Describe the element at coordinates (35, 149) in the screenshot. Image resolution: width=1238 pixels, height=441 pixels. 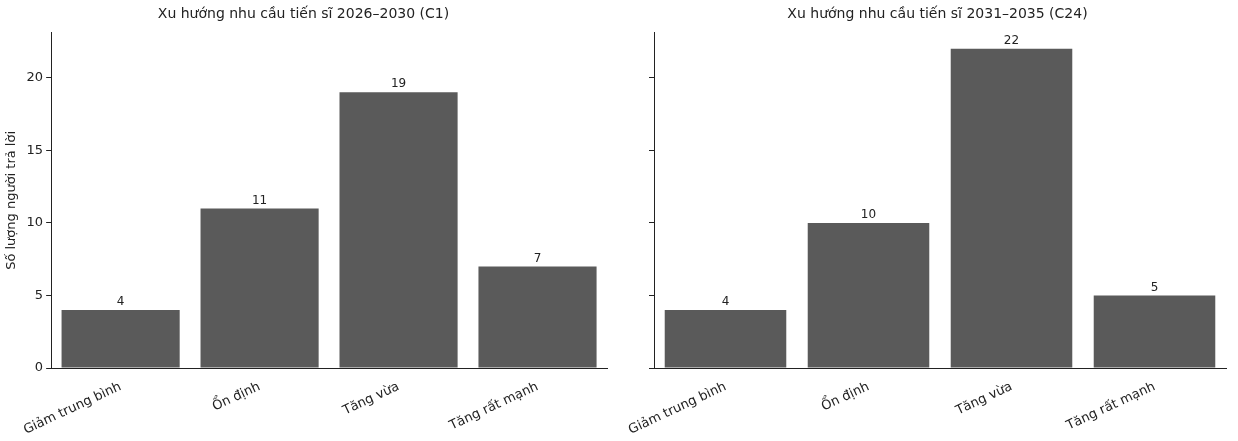
I see `y-tick-label: 15` at that location.